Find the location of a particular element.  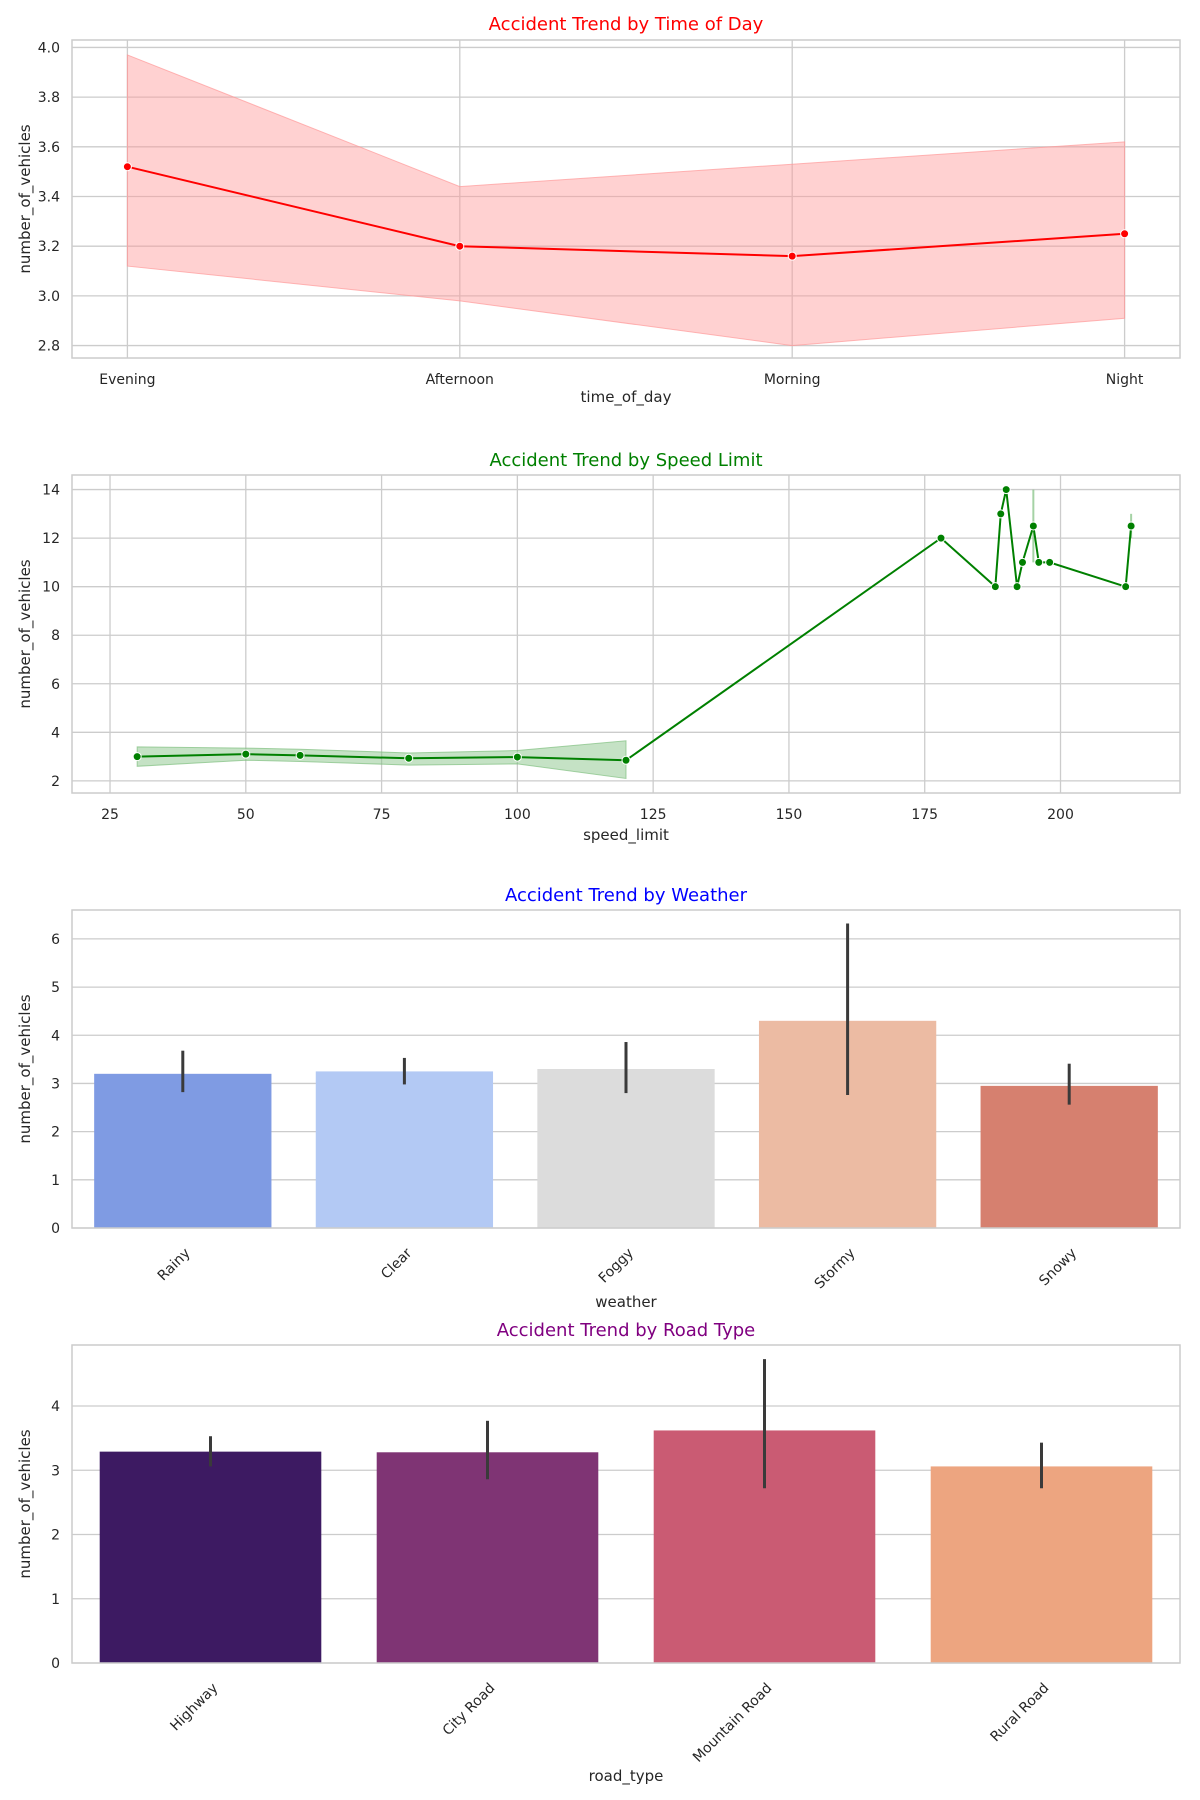

y-tick-label: 8 is located at coordinates (55, 636).